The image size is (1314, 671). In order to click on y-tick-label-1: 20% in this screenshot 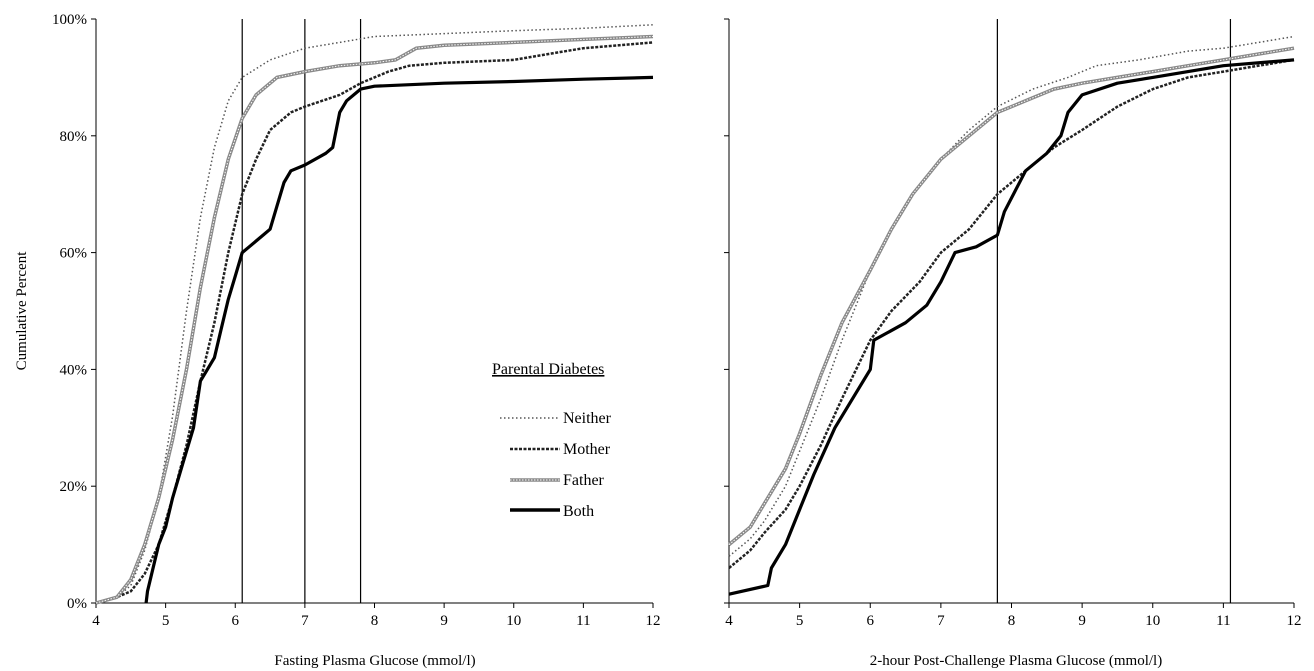, I will do `click(74, 487)`.